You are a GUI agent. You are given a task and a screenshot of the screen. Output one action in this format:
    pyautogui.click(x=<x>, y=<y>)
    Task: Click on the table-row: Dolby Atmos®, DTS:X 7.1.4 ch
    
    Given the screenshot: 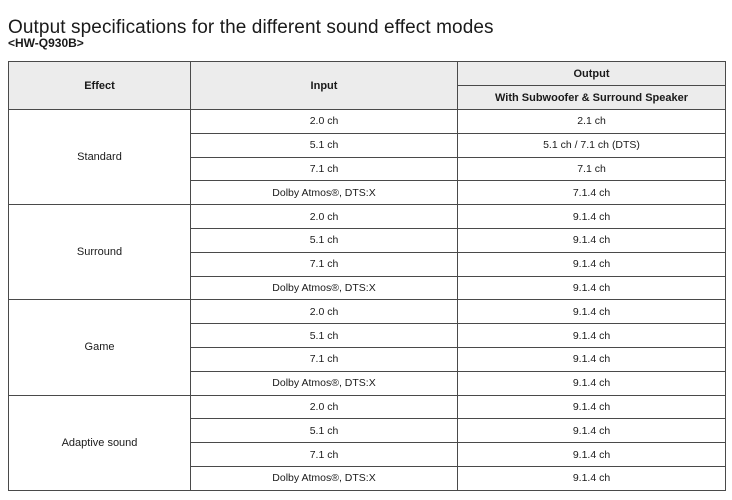 What is the action you would take?
    pyautogui.click(x=367, y=193)
    